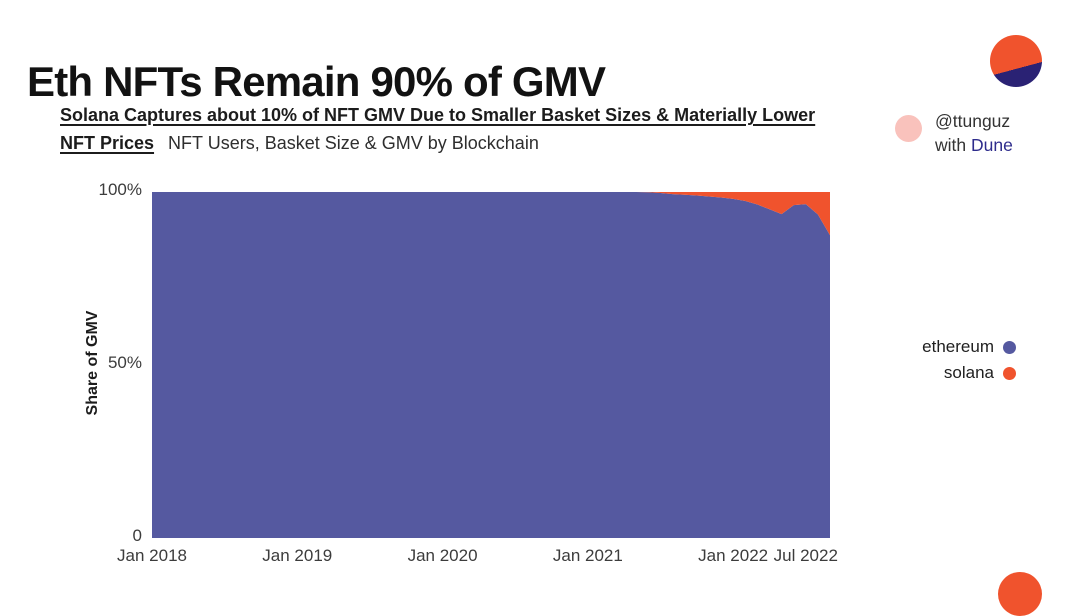  What do you see at coordinates (442, 555) in the screenshot?
I see `x-tick-jan-2020: Jan 2020` at bounding box center [442, 555].